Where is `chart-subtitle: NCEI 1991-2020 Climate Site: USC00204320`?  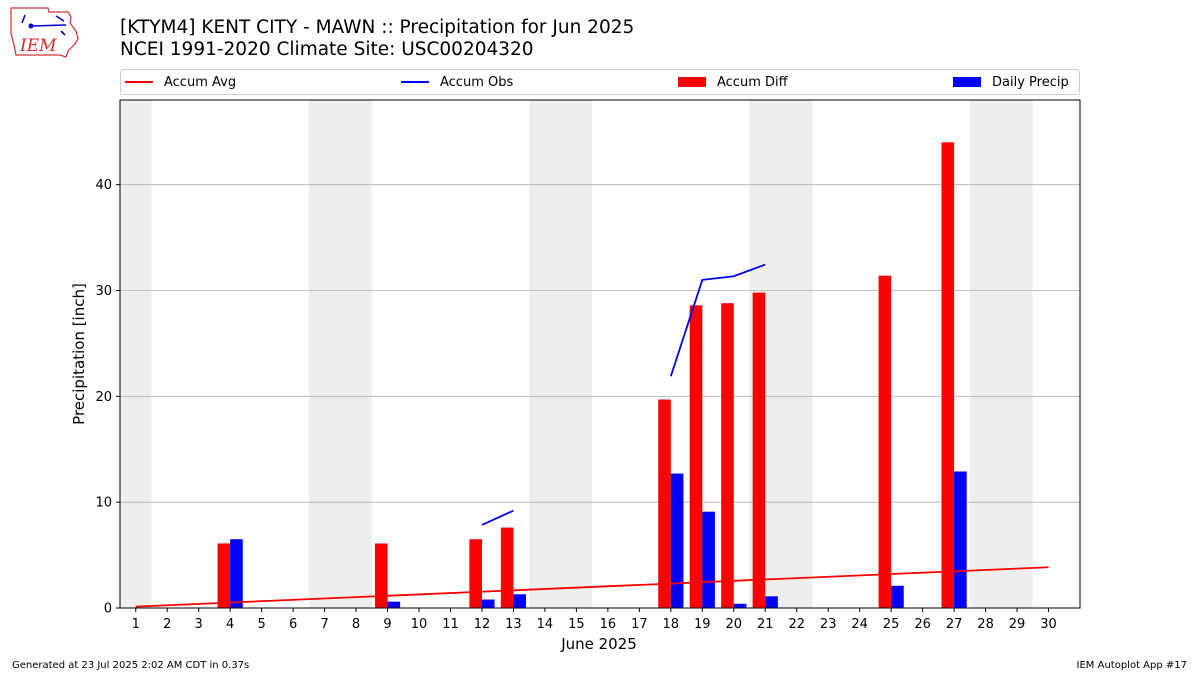
chart-subtitle: NCEI 1991-2020 Climate Site: USC00204320 is located at coordinates (327, 49).